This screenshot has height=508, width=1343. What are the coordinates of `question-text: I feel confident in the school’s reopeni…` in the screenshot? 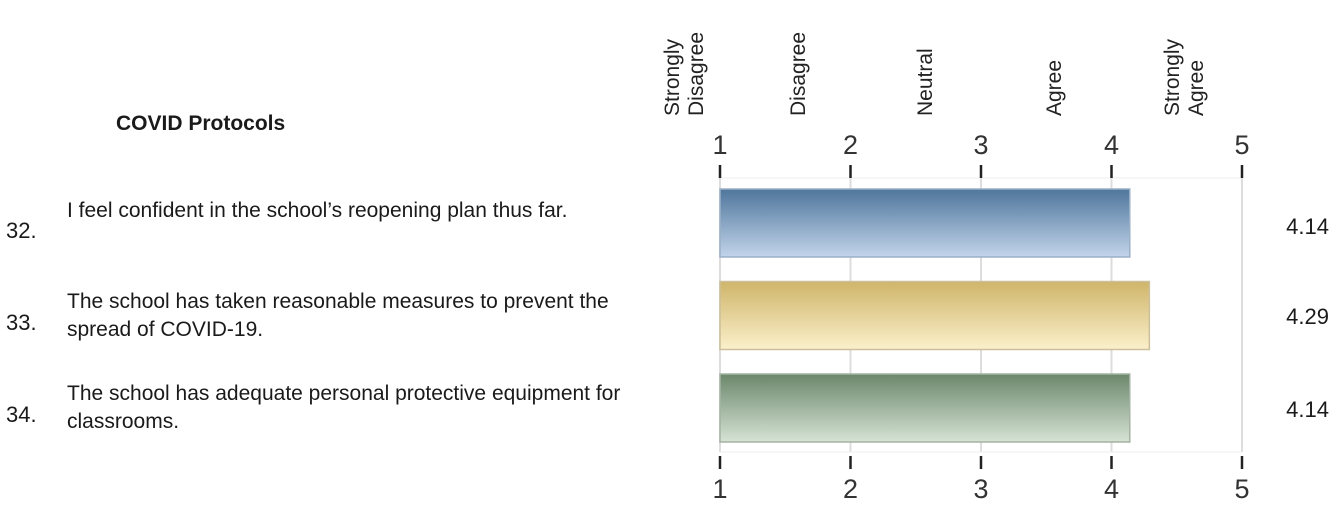 It's located at (317, 210).